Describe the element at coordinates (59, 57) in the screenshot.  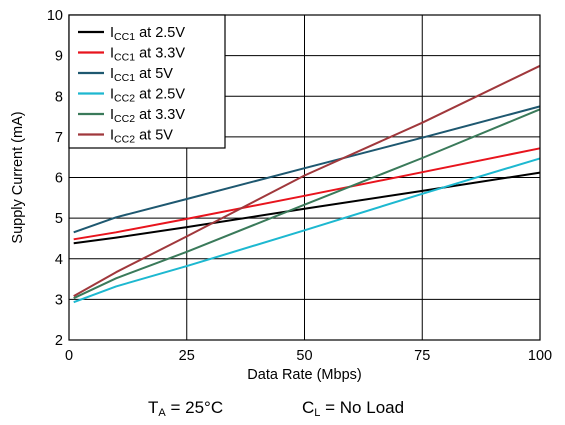
I see `y-tick-label: 9` at that location.